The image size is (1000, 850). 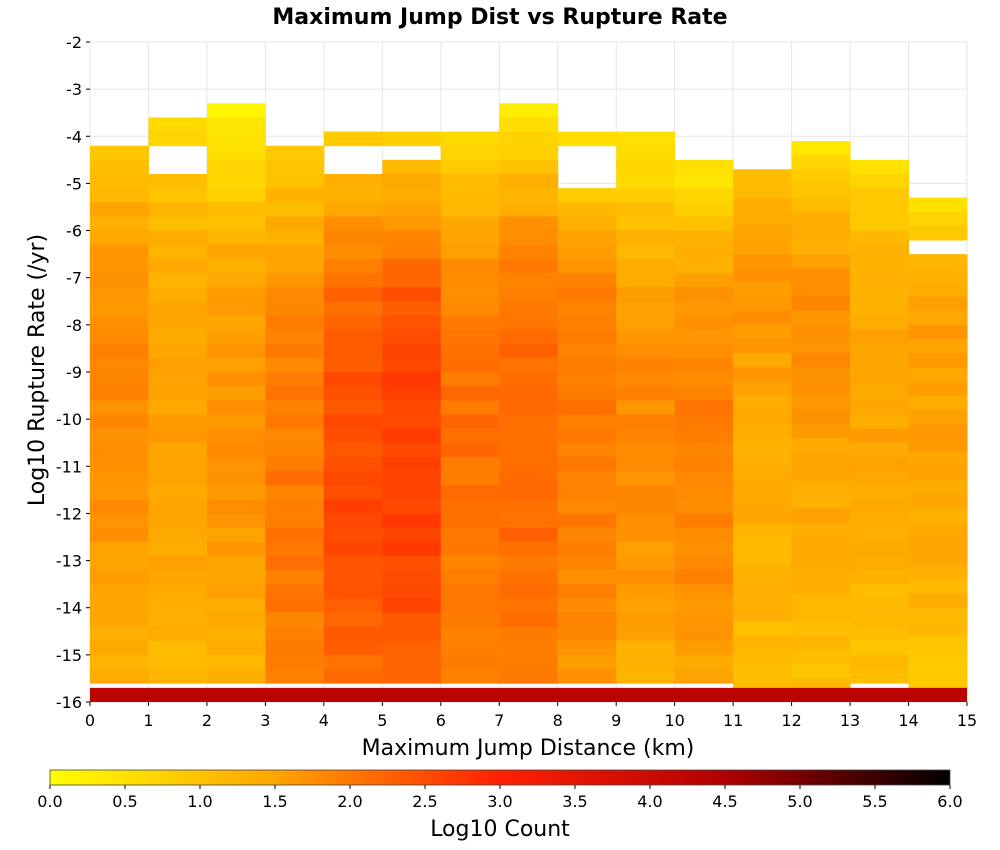 What do you see at coordinates (69, 513) in the screenshot?
I see `y-tick-label: -12` at bounding box center [69, 513].